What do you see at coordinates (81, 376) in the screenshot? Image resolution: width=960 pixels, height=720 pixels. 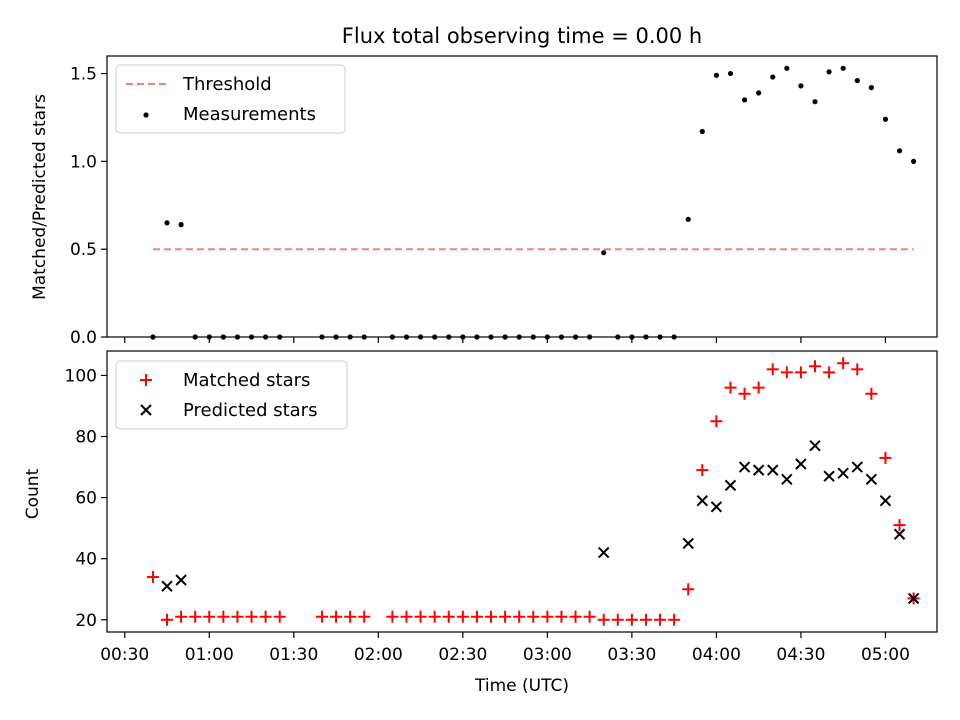 I see `bottom-ytick-label: 100` at bounding box center [81, 376].